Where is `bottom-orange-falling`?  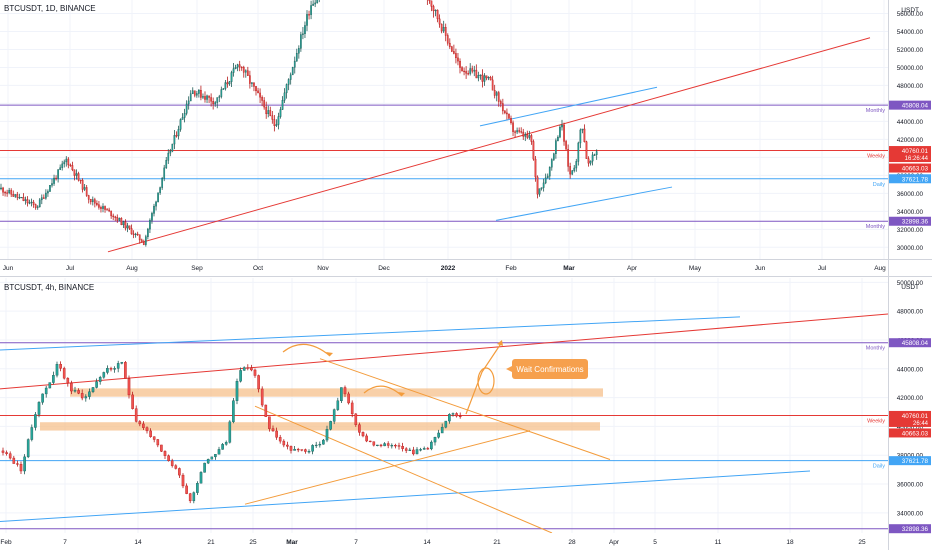
bottom-orange-falling is located at coordinates (465, 409).